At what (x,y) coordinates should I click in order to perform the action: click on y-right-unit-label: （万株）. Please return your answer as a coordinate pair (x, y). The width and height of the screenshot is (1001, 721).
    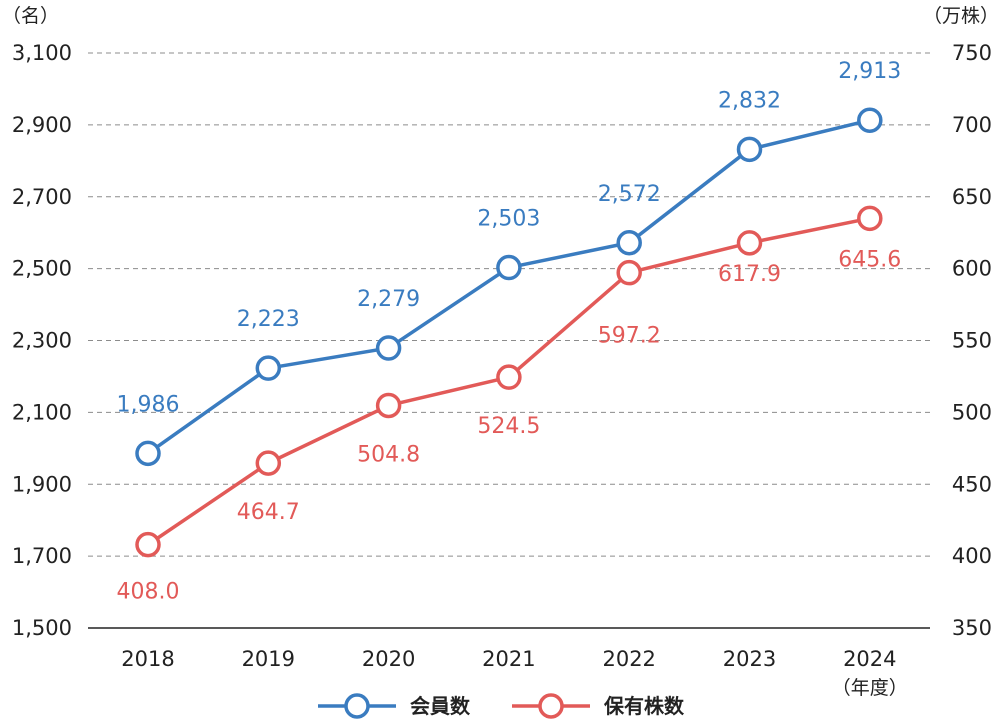
    Looking at the image, I should click on (961, 16).